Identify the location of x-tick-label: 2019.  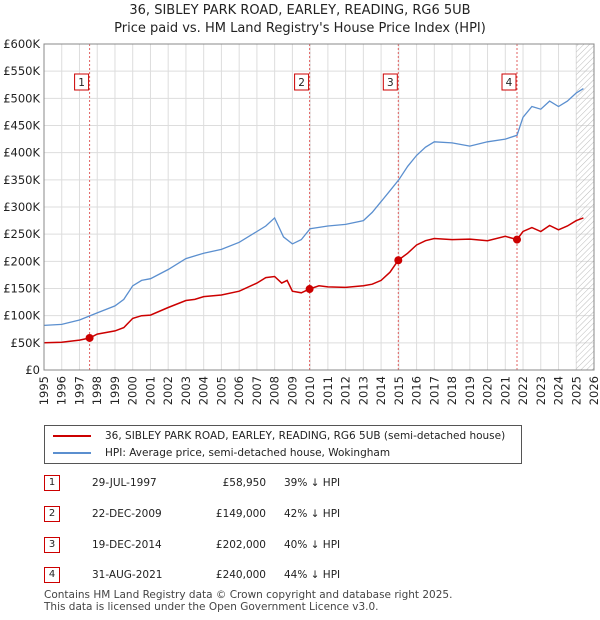
(470, 390).